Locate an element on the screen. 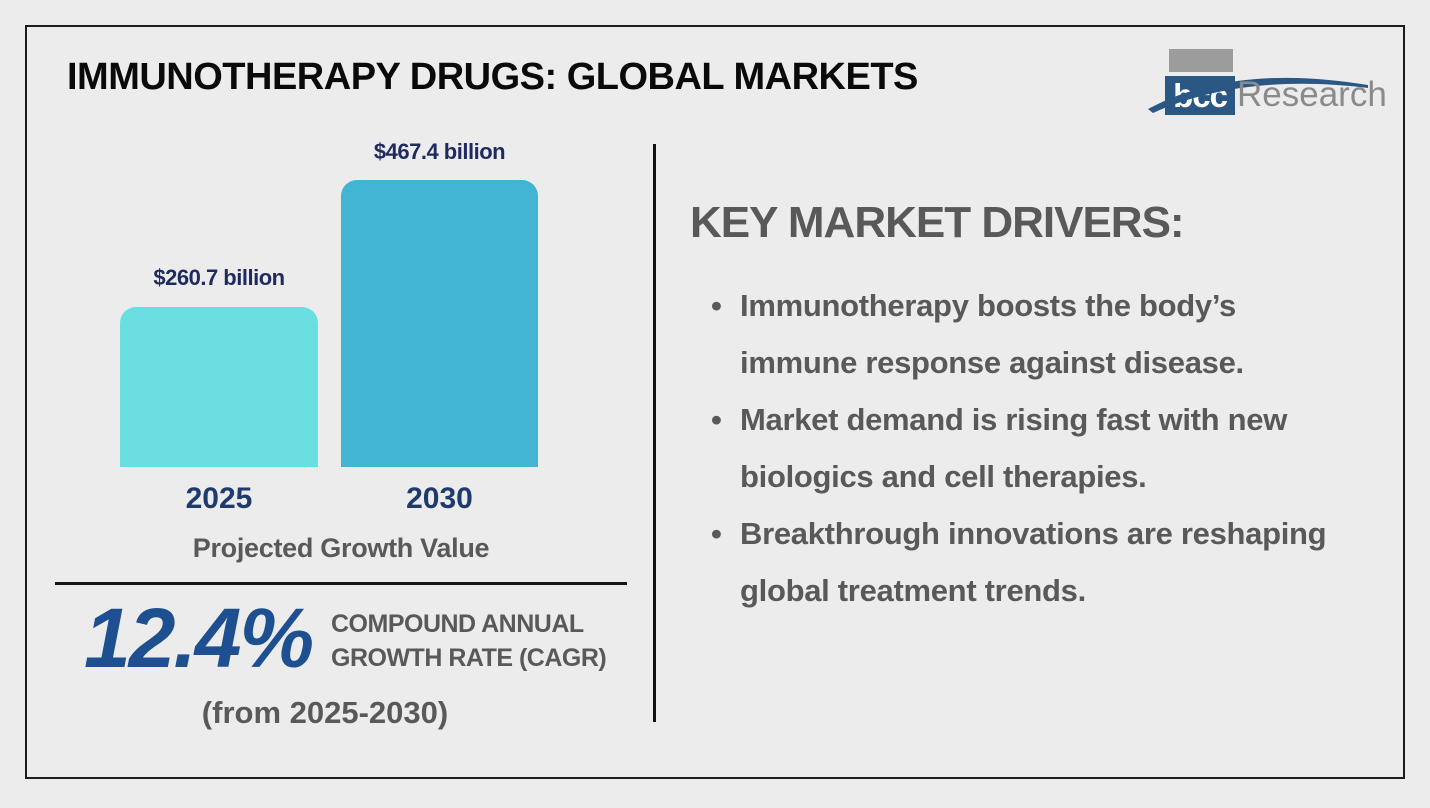 The width and height of the screenshot is (1430, 808). bcc-research-logo: bcc Research is located at coordinates (1267, 85).